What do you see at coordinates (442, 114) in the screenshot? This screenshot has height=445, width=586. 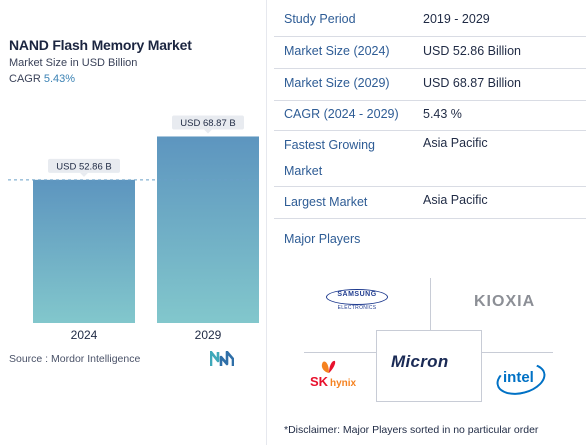 I see `row-value: 5.43 %` at bounding box center [442, 114].